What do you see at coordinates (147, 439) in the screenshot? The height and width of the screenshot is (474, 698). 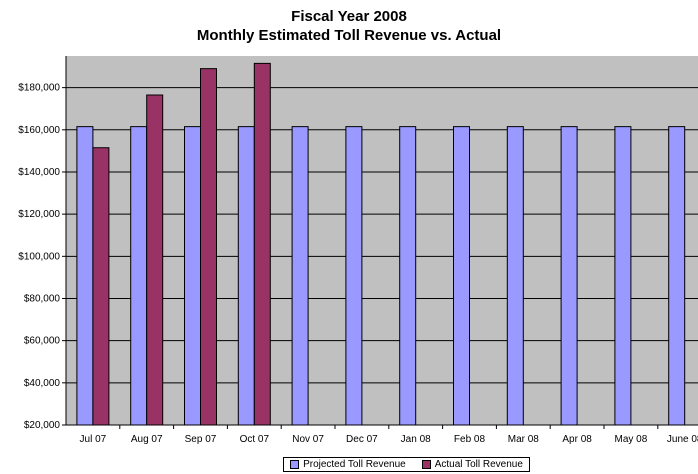 I see `x-tick-label: Aug 07` at bounding box center [147, 439].